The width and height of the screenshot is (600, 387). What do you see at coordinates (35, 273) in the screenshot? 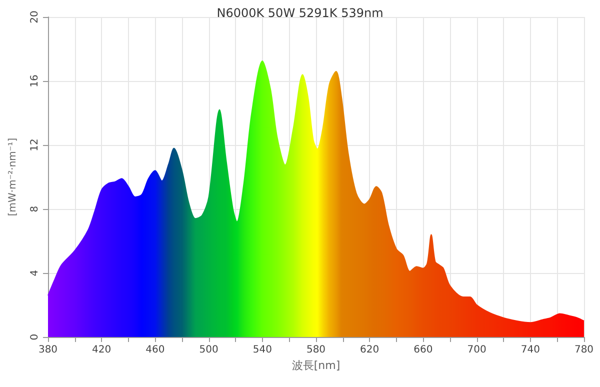
I see `y-tick-label: 4` at bounding box center [35, 273].